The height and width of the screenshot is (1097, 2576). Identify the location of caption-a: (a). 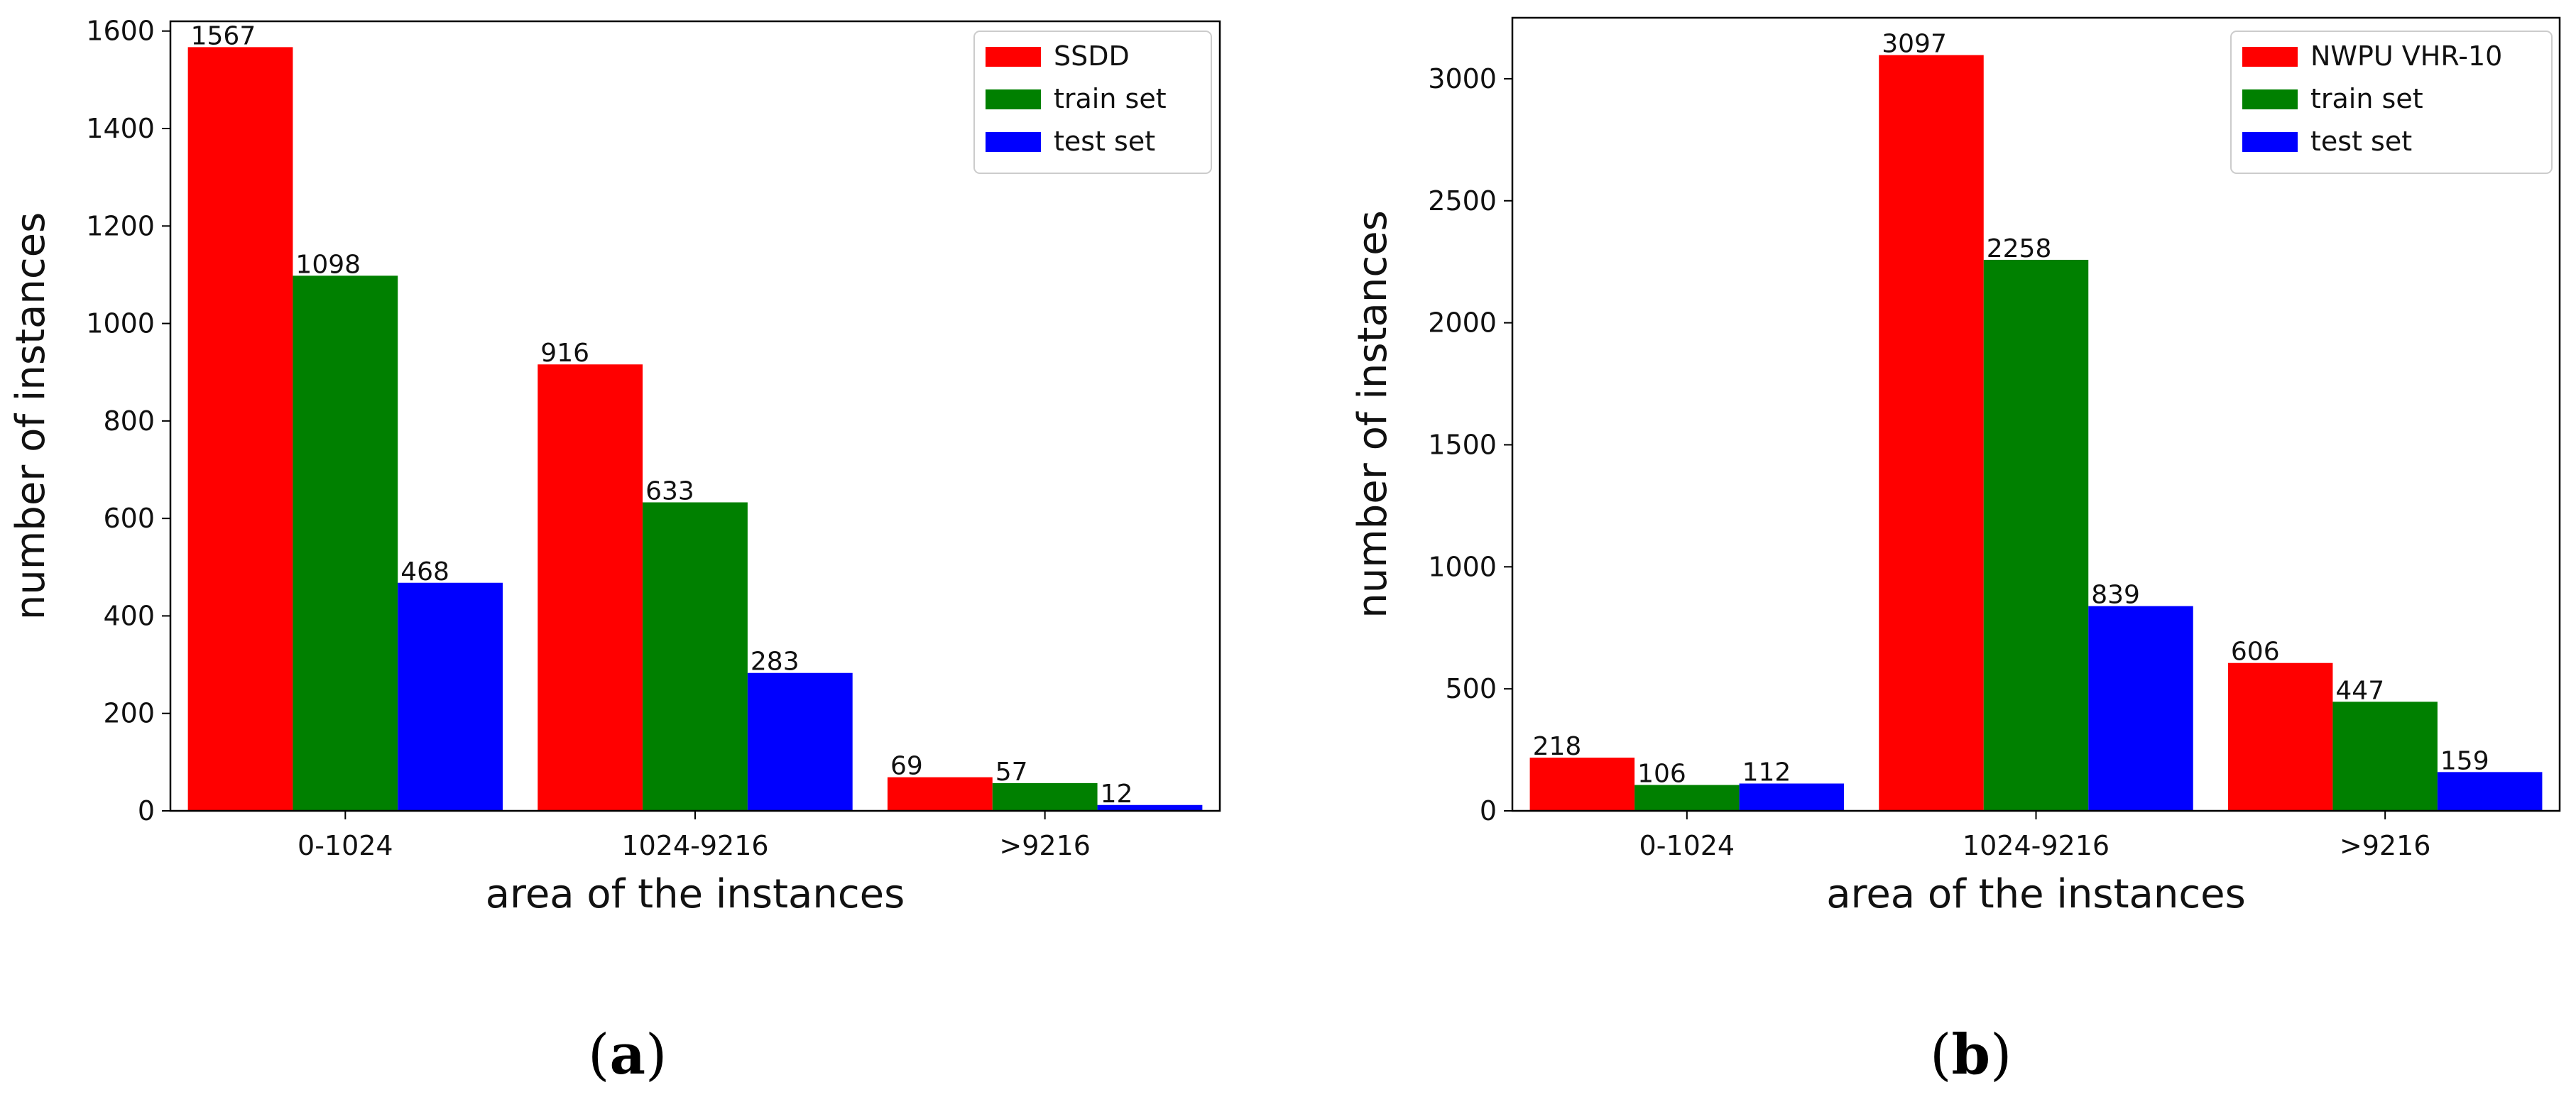
(627, 1054).